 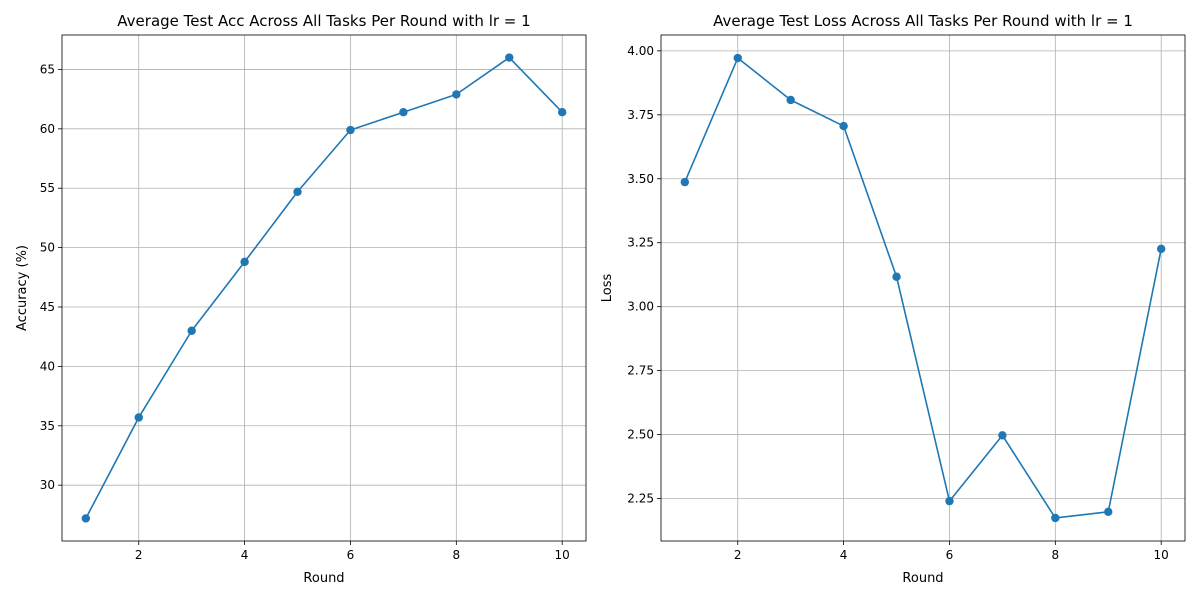 What do you see at coordinates (950, 555) in the screenshot?
I see `loss-x-tick-label: 6` at bounding box center [950, 555].